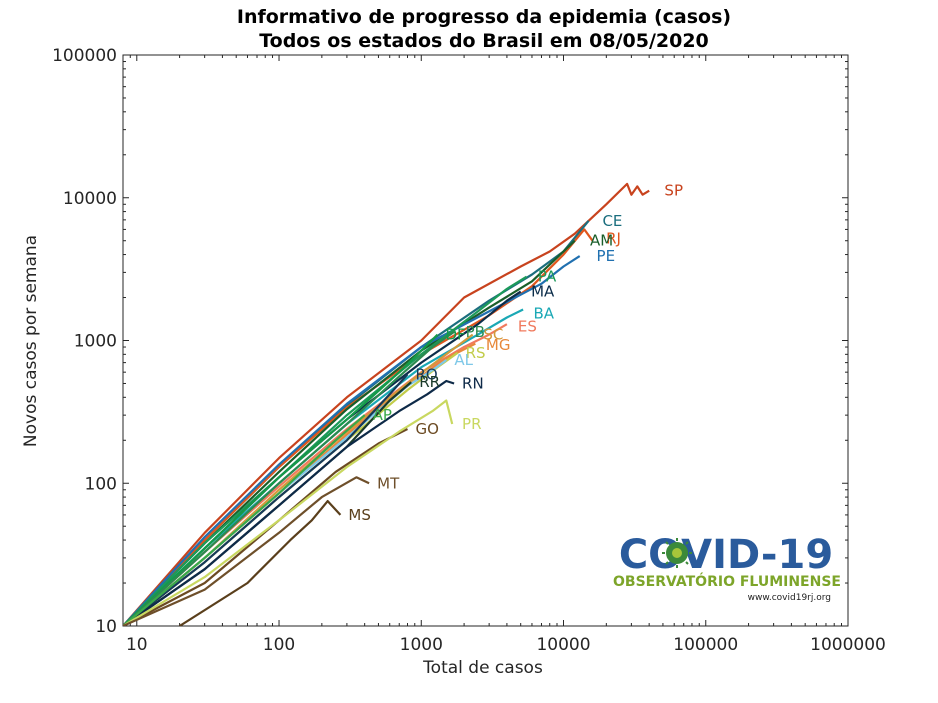 The width and height of the screenshot is (938, 703). Describe the element at coordinates (421, 645) in the screenshot. I see `x-tick-label: 1000` at that location.